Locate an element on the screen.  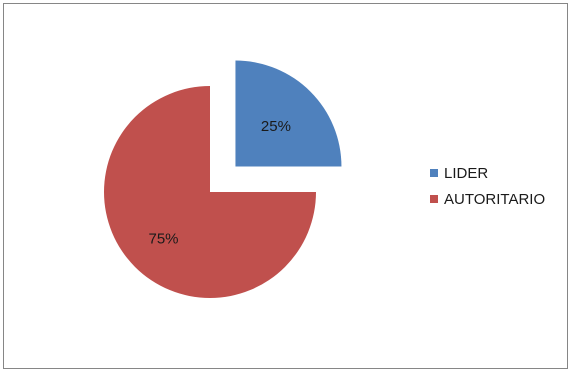
pie-slice-lider is located at coordinates (288, 113).